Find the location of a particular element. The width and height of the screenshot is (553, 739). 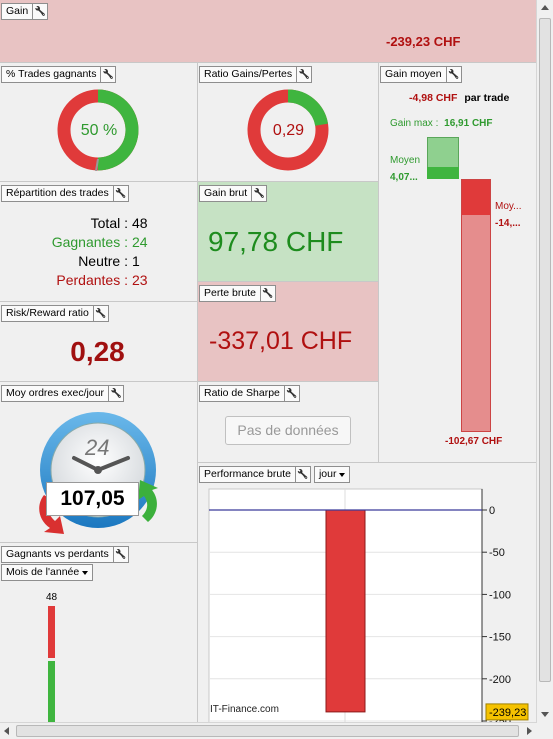

loss-row: Perdantes : 23 is located at coordinates (98, 280).